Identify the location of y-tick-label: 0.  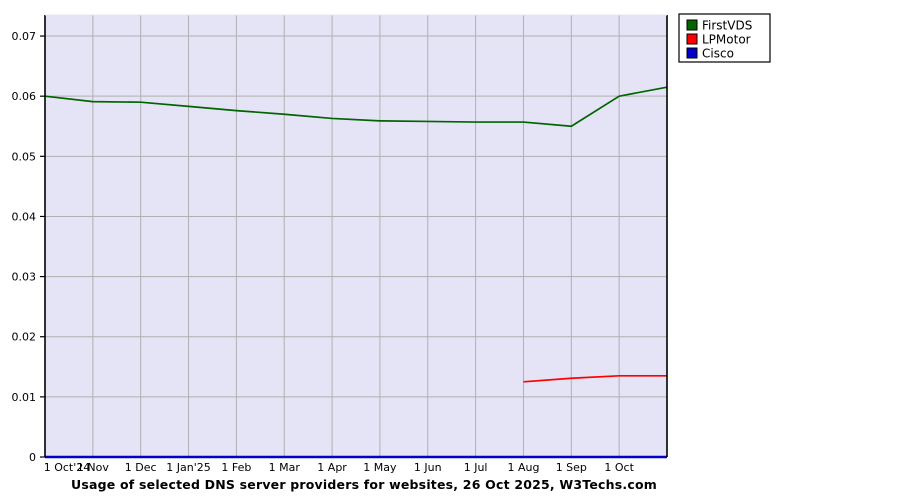
(32, 457).